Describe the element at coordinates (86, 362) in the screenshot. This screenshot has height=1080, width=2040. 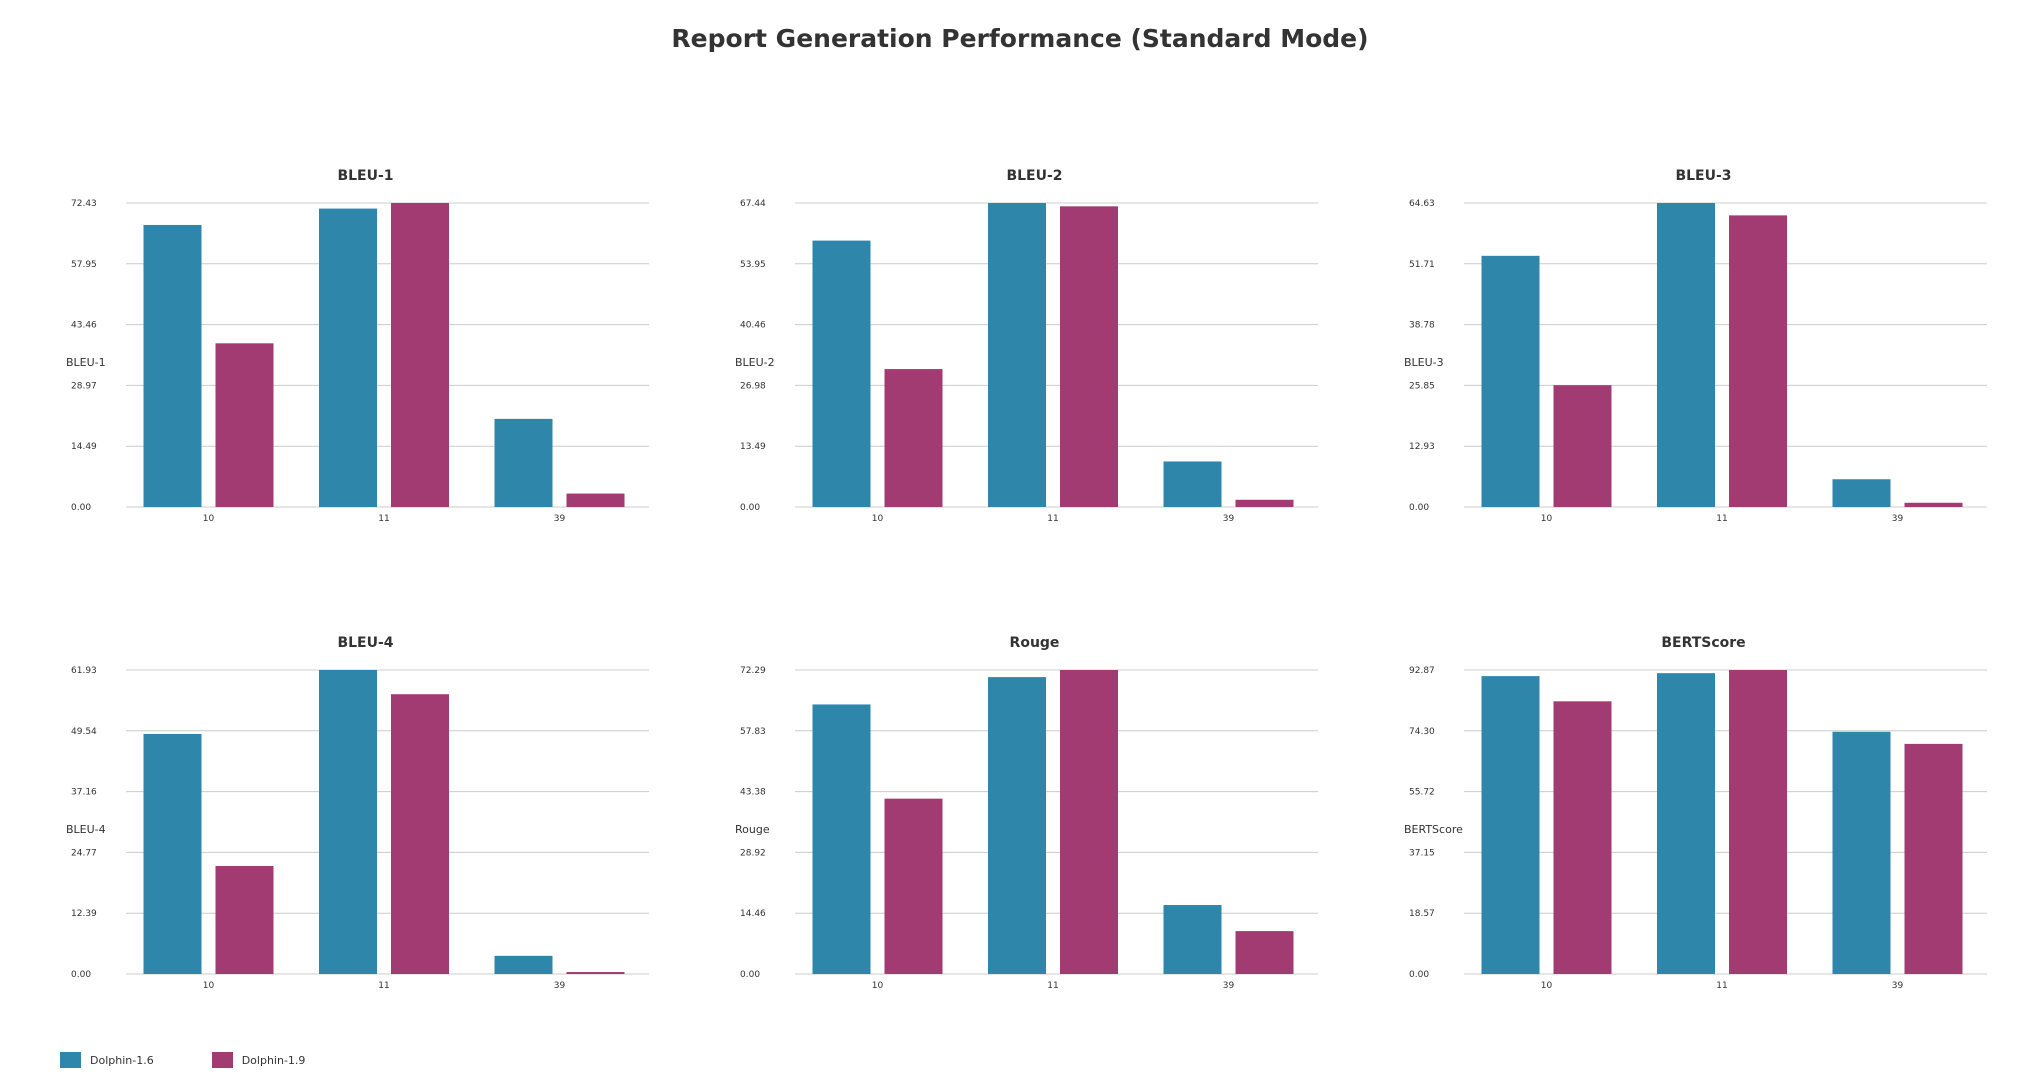
I see `y-axis-label: BLEU-1` at that location.